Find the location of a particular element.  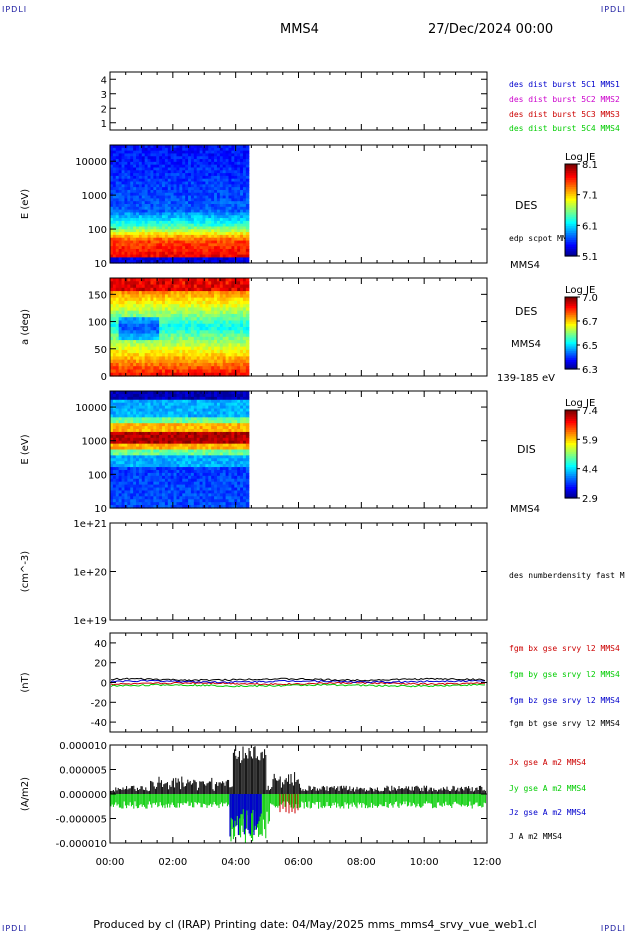

des-energy-colorbar-gradient-step is located at coordinates (571, 209).